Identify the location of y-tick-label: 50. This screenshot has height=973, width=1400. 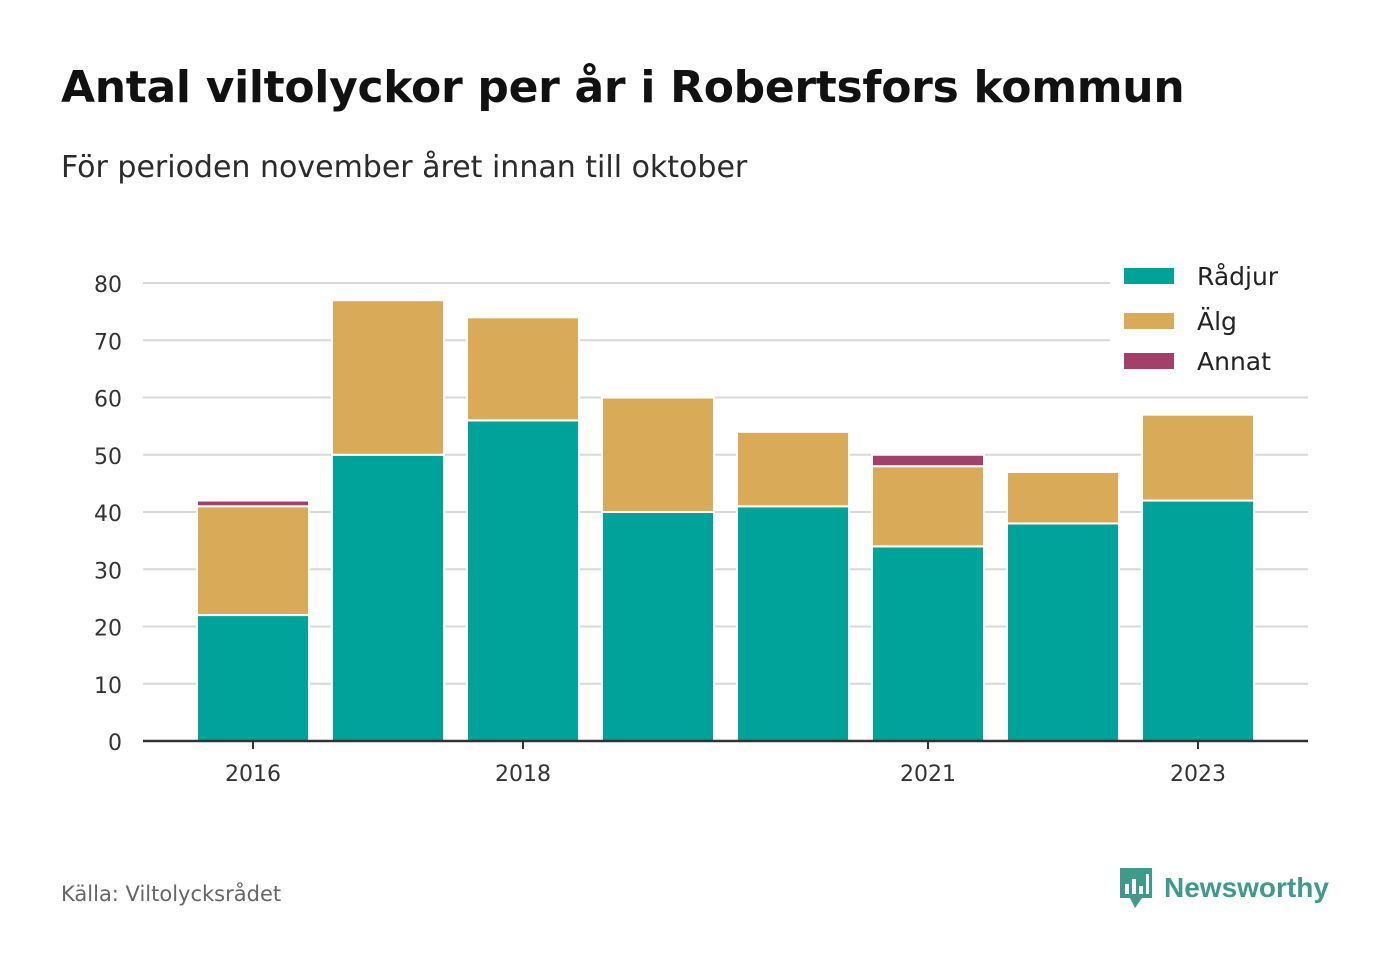
(108, 457).